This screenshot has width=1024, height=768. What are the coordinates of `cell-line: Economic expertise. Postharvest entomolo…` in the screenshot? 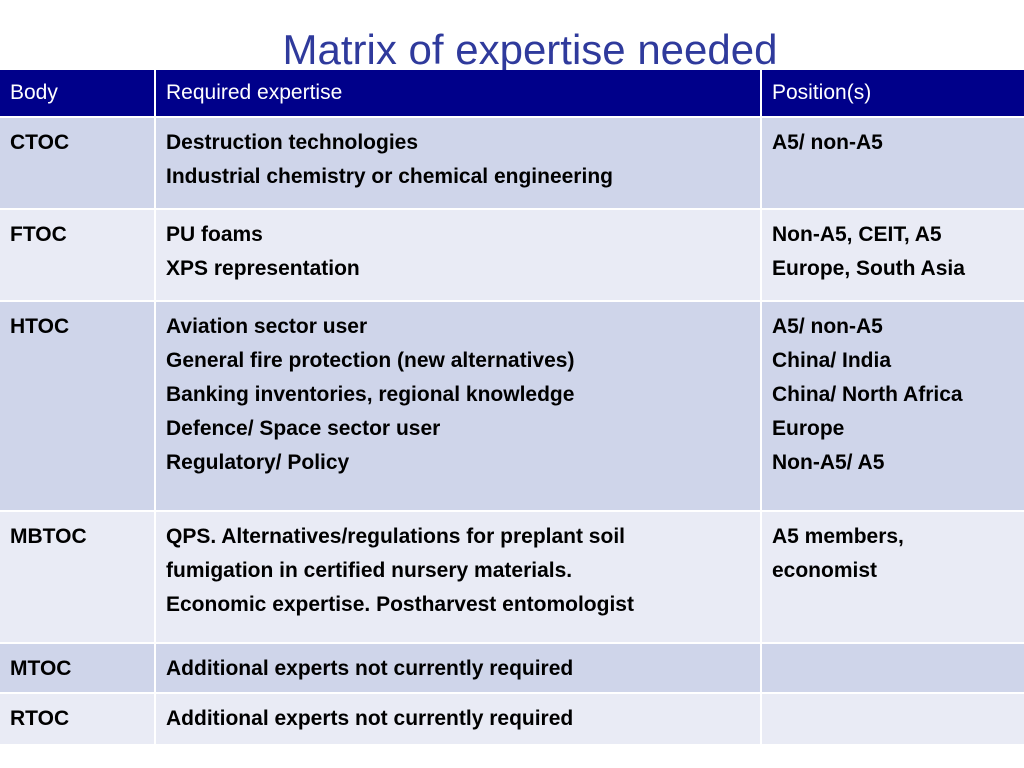 It's located at (400, 604).